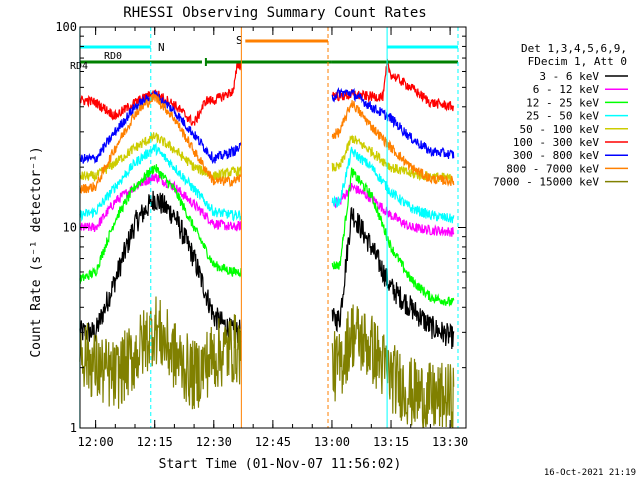  I want to click on legend-label-2: 12 - 25 keV, so click(562, 102).